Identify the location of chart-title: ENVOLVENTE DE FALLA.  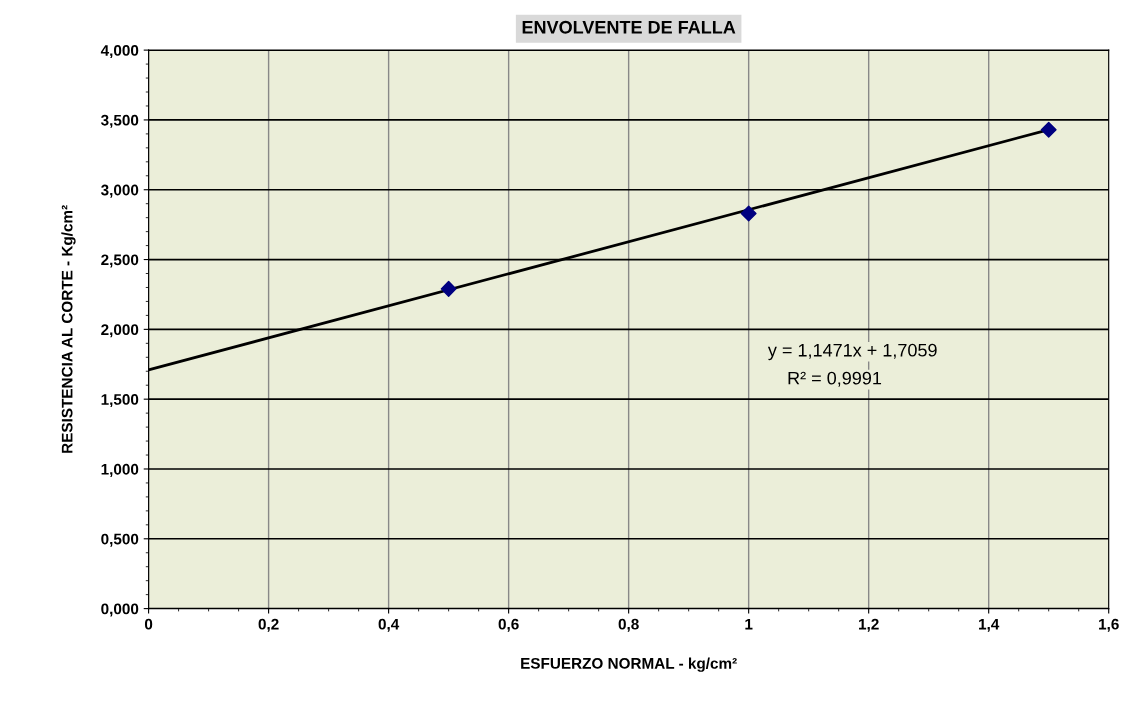
(629, 27).